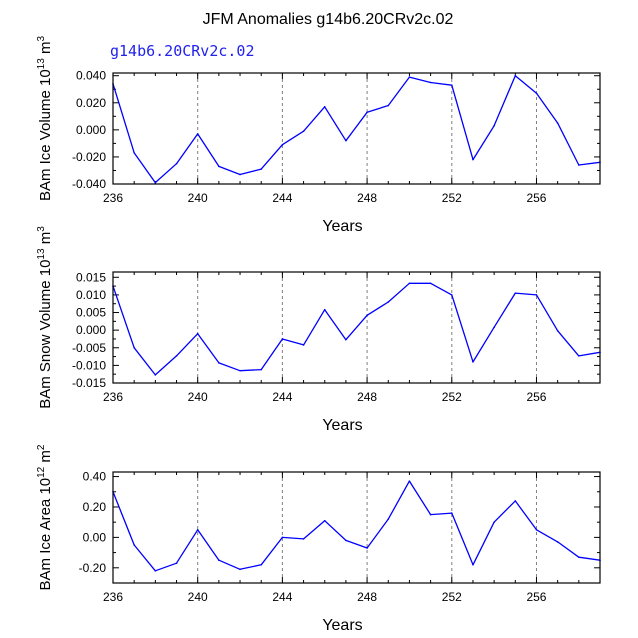 The width and height of the screenshot is (638, 638). I want to click on y-axis-label: BAm Snow Volume 1013 m3, so click(45, 317).